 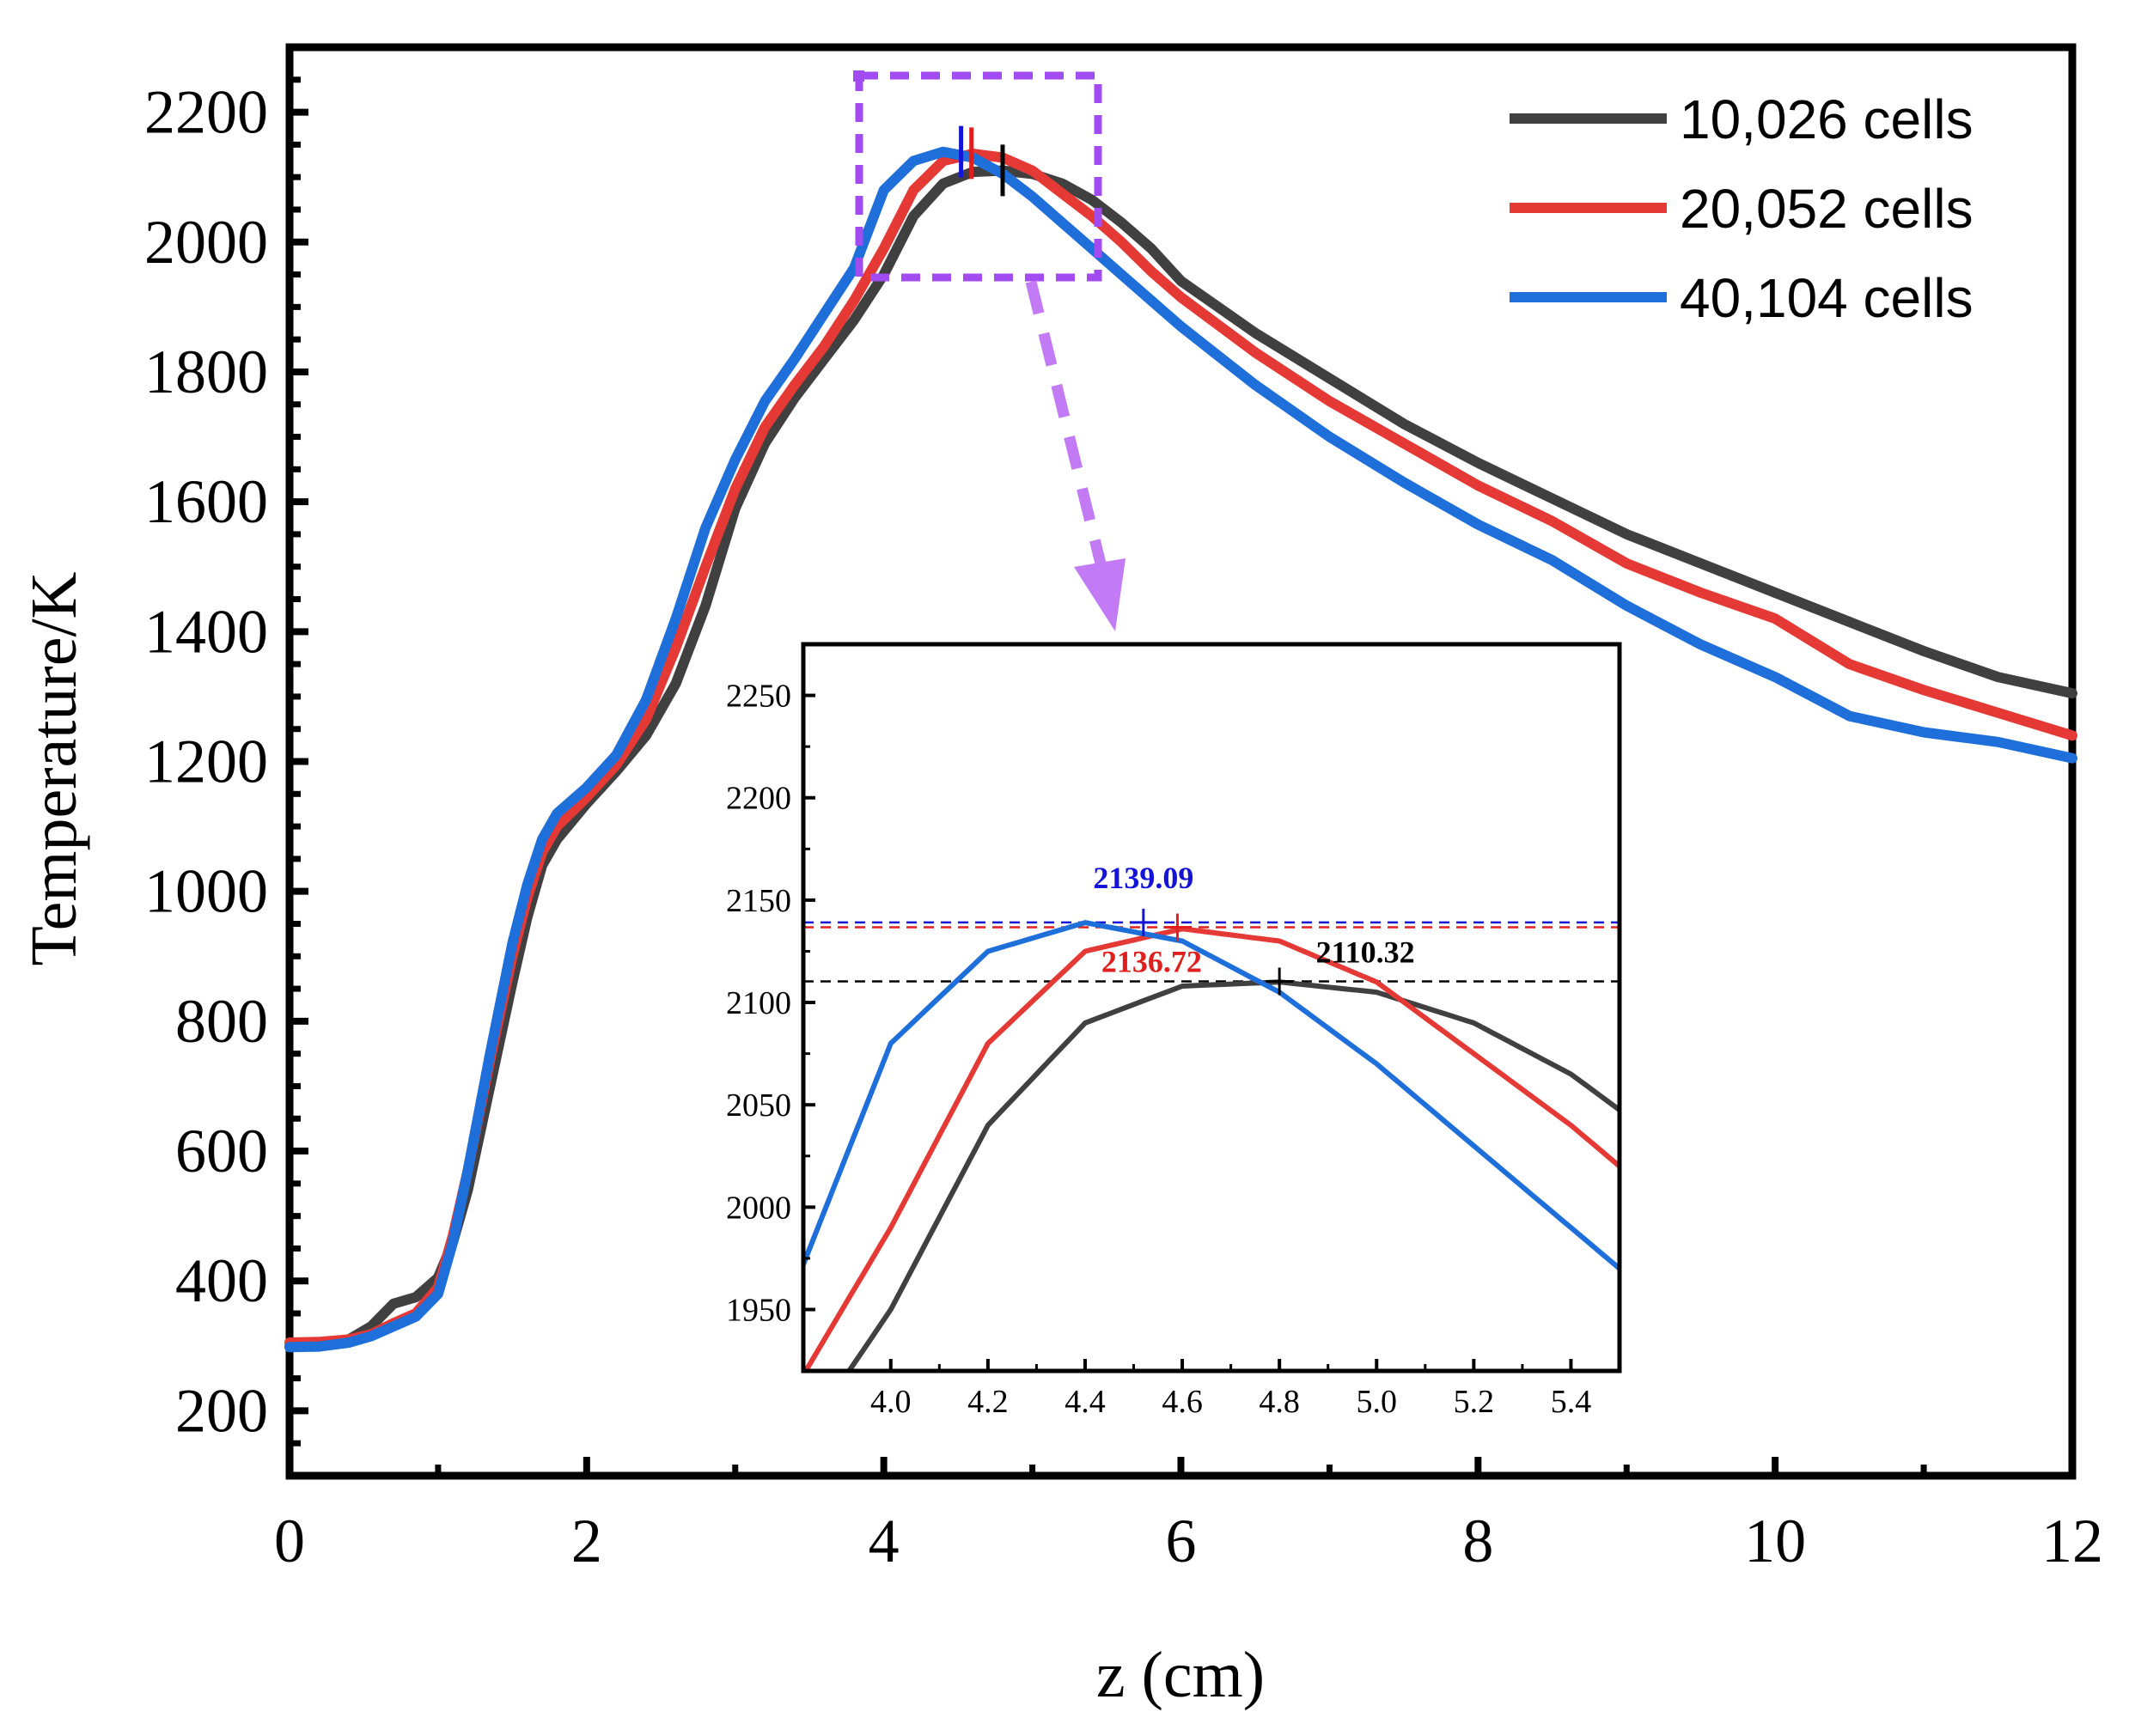 What do you see at coordinates (1143, 878) in the screenshot?
I see `inset-peak-label-0: 2139.09` at bounding box center [1143, 878].